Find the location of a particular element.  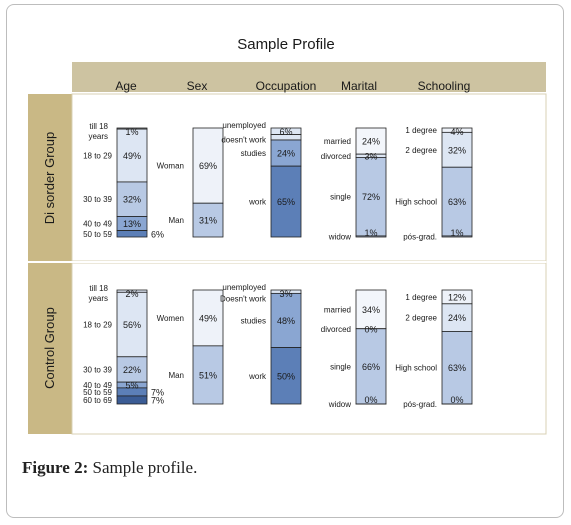

value-label-g0-occupation-0: 6% is located at coordinates (285, 132).